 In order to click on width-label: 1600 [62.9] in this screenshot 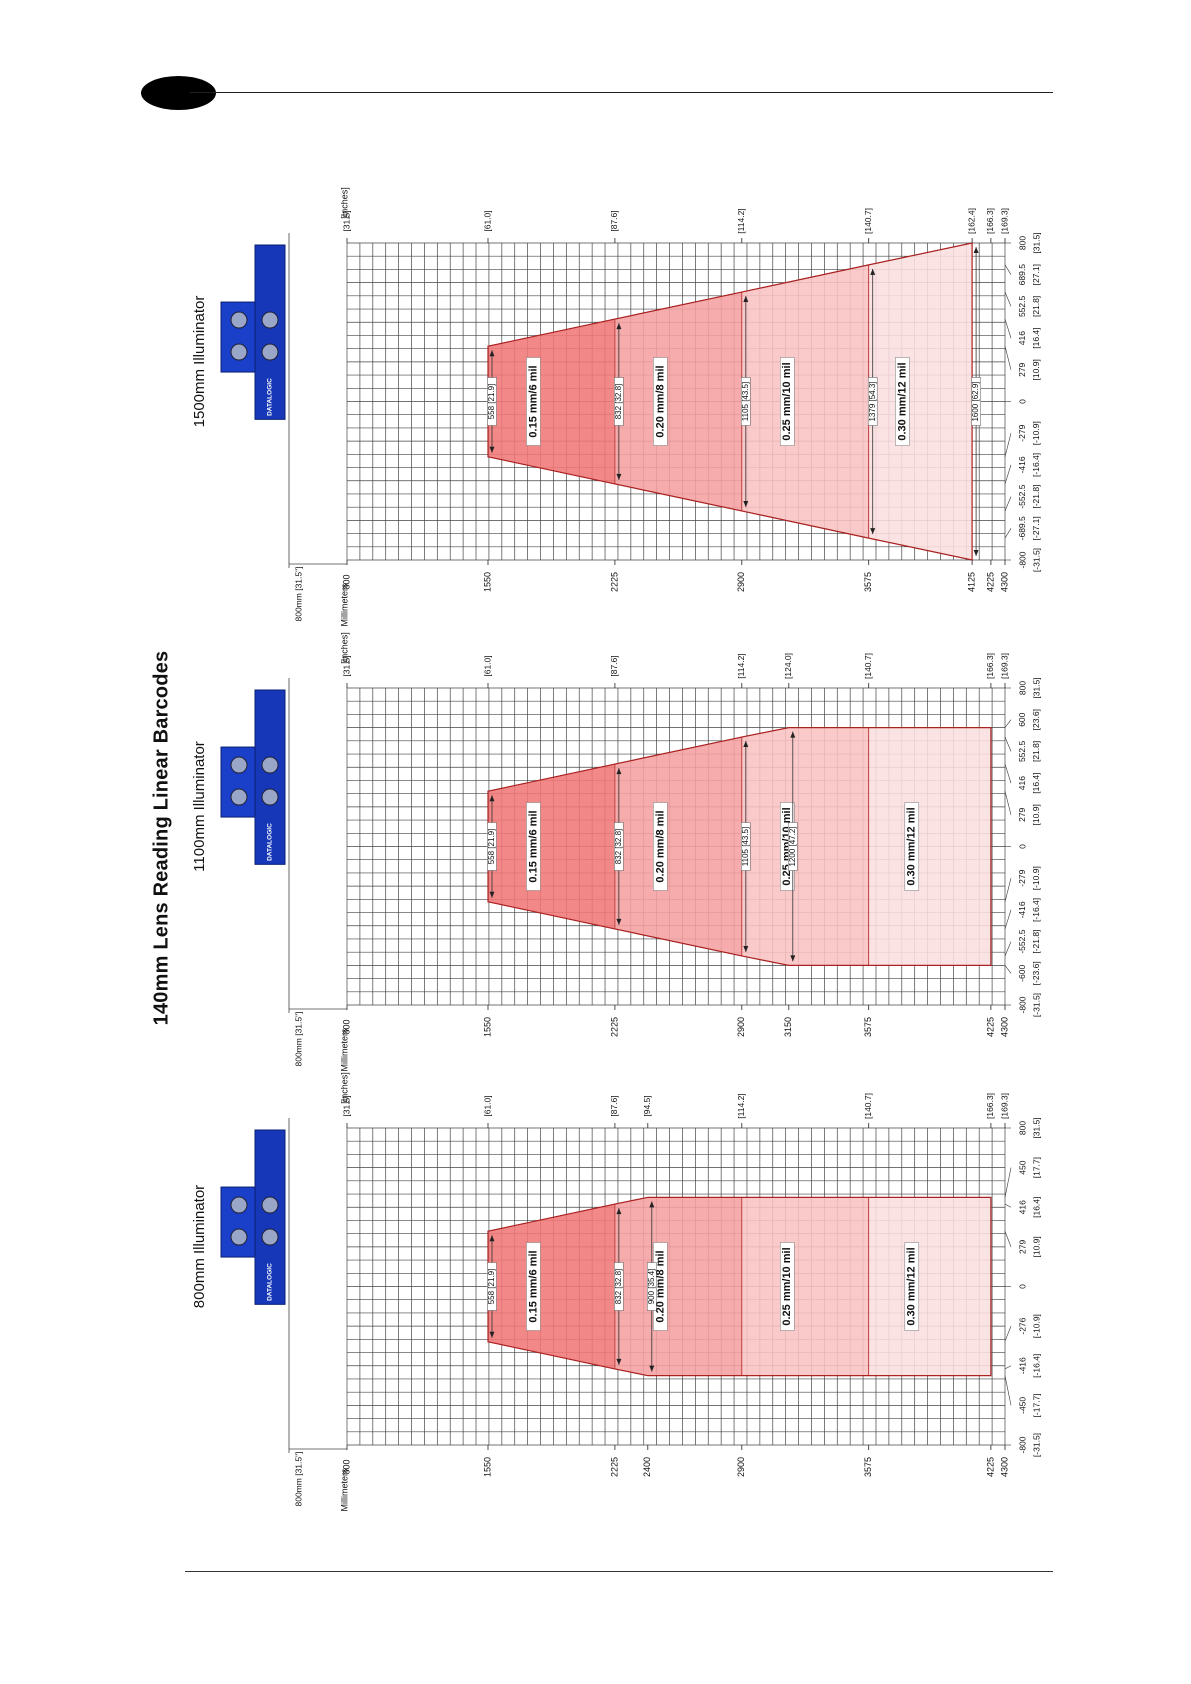, I will do `click(975, 401)`.